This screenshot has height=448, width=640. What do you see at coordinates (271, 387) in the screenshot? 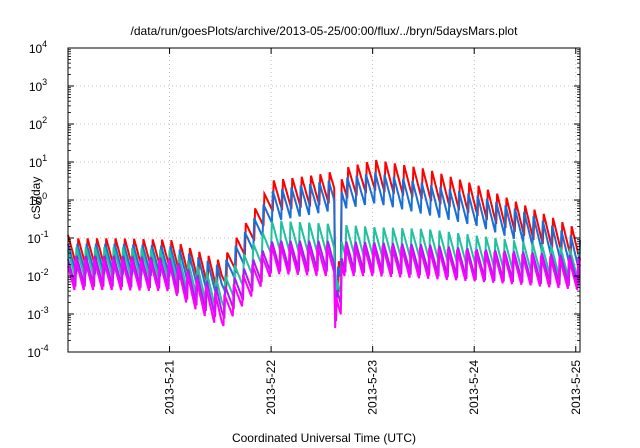
I see `x-tick-label: 2013-5-22` at bounding box center [271, 387].